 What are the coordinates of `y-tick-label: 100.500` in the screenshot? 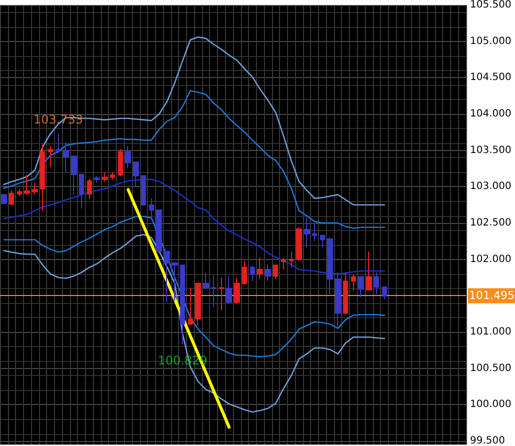 It's located at (491, 368).